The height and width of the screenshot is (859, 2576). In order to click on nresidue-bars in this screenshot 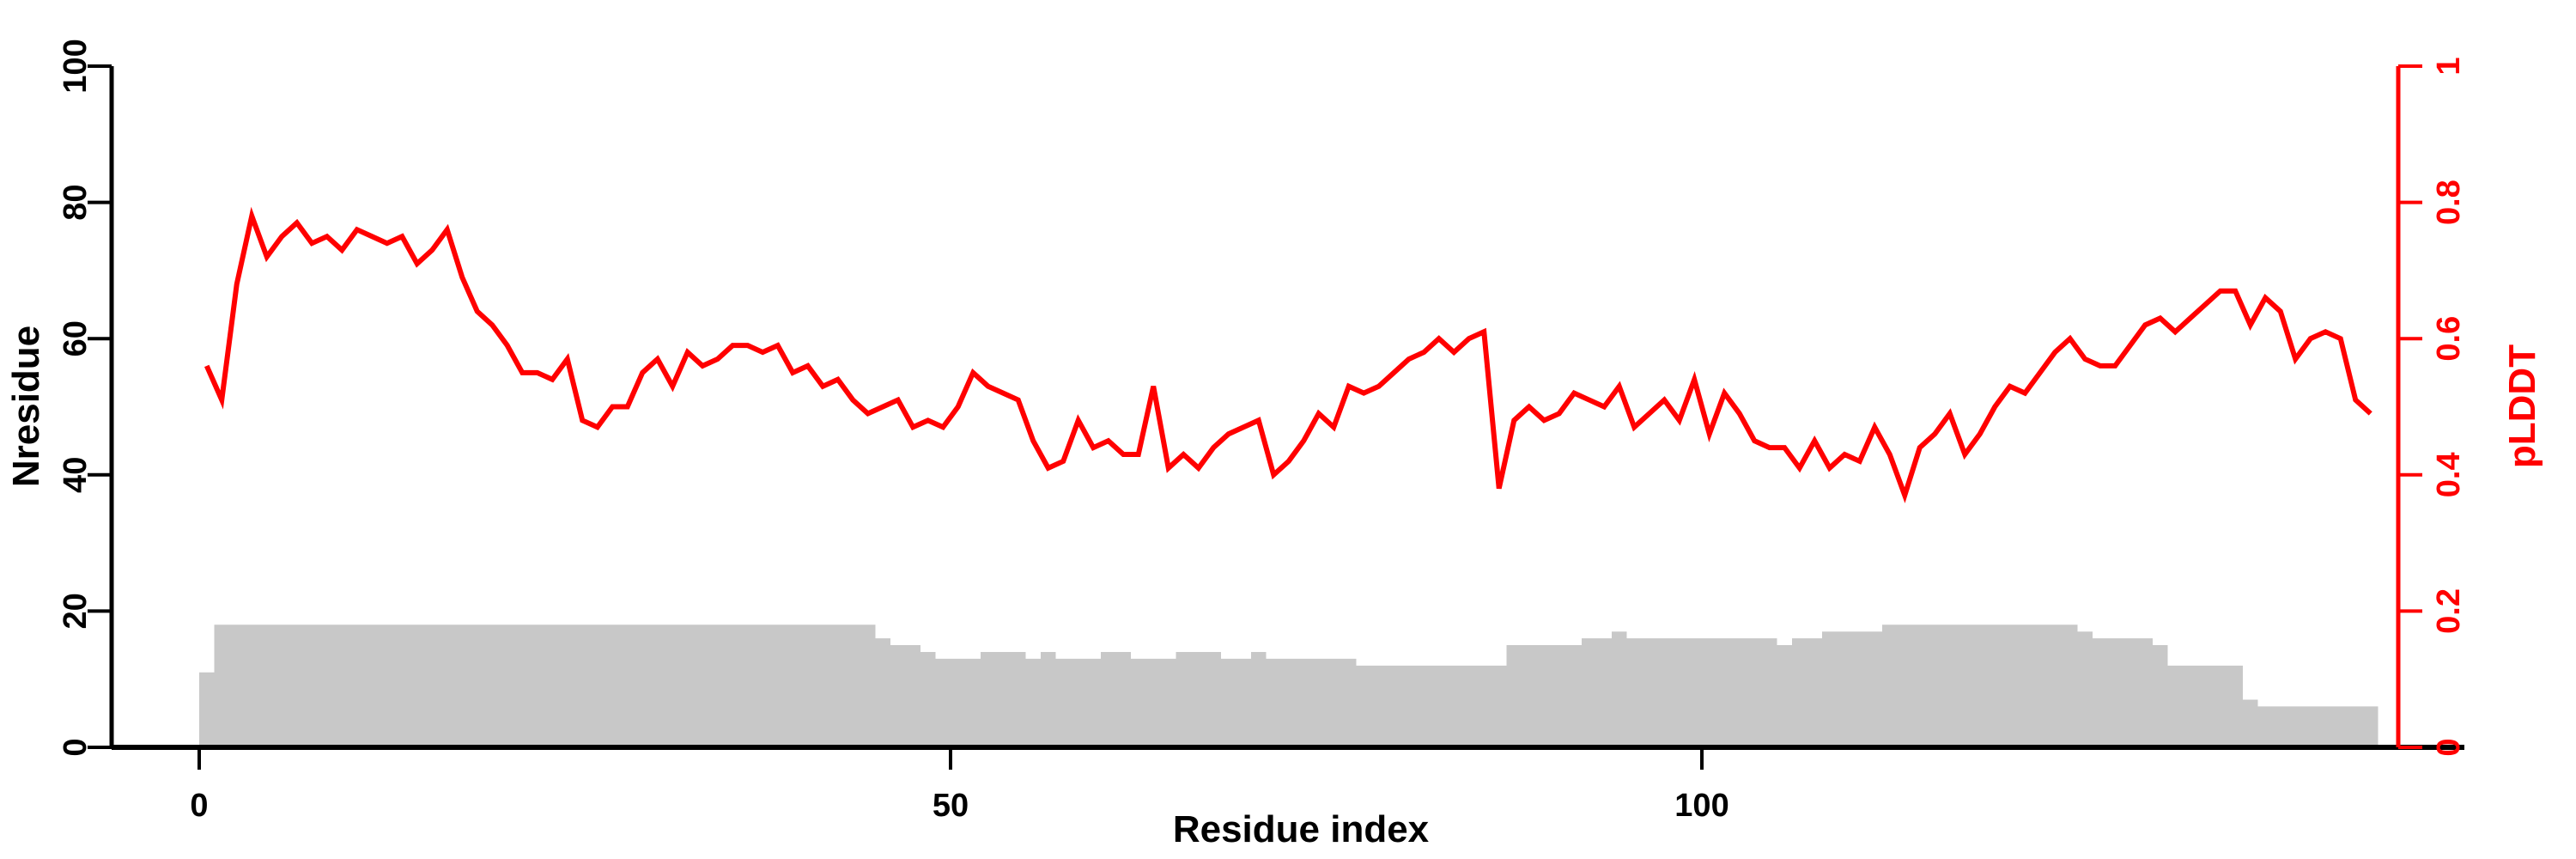, I will do `click(1289, 686)`.